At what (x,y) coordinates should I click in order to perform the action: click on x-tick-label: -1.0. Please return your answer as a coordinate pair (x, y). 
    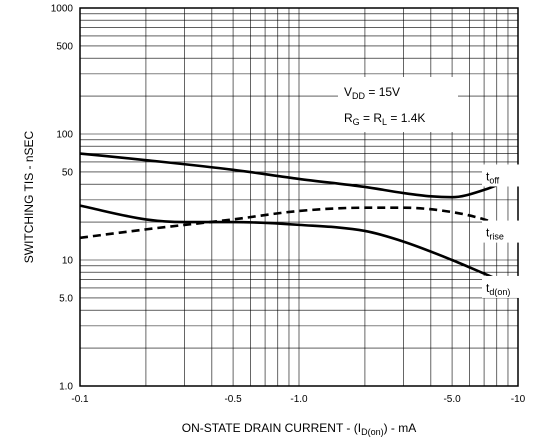
    Looking at the image, I should click on (299, 399).